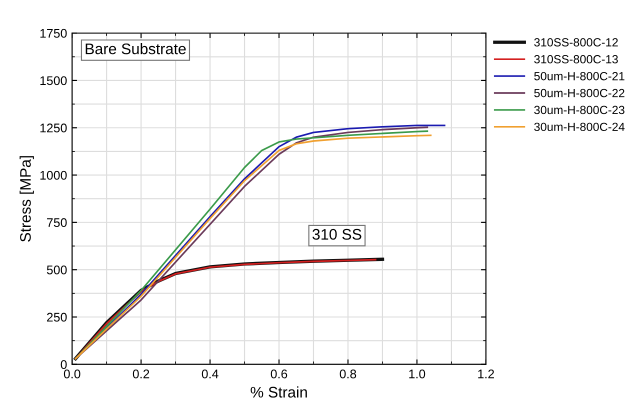 Image resolution: width=627 pixels, height=414 pixels. What do you see at coordinates (576, 42) in the screenshot?
I see `legend-label: 310SS-800C-12` at bounding box center [576, 42].